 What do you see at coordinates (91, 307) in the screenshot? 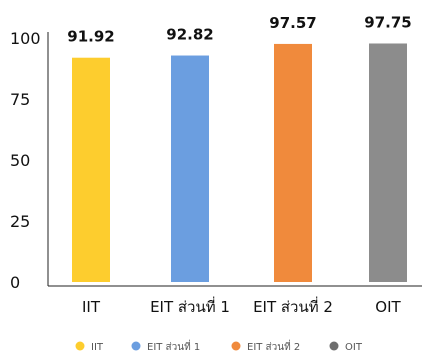
I see `x-tick-label: IIT` at bounding box center [91, 307].